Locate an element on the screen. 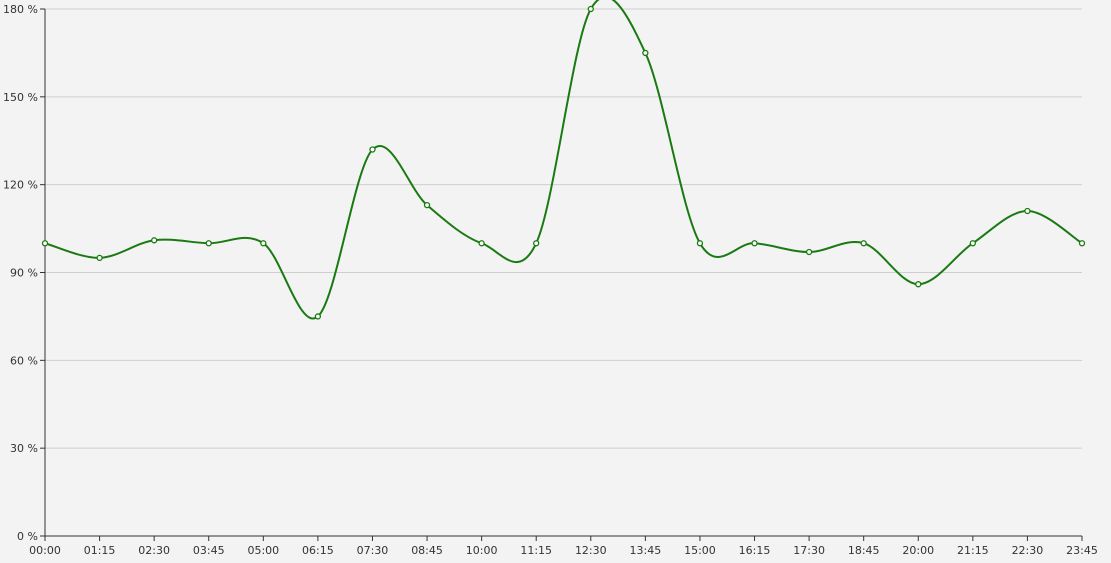  x-tick-label: 03:45 is located at coordinates (209, 550).